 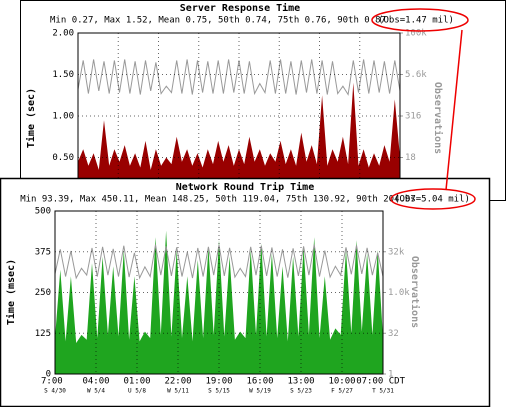 What do you see at coordinates (341, 382) in the screenshot?
I see `x-tick-label: 10:00` at bounding box center [341, 382].